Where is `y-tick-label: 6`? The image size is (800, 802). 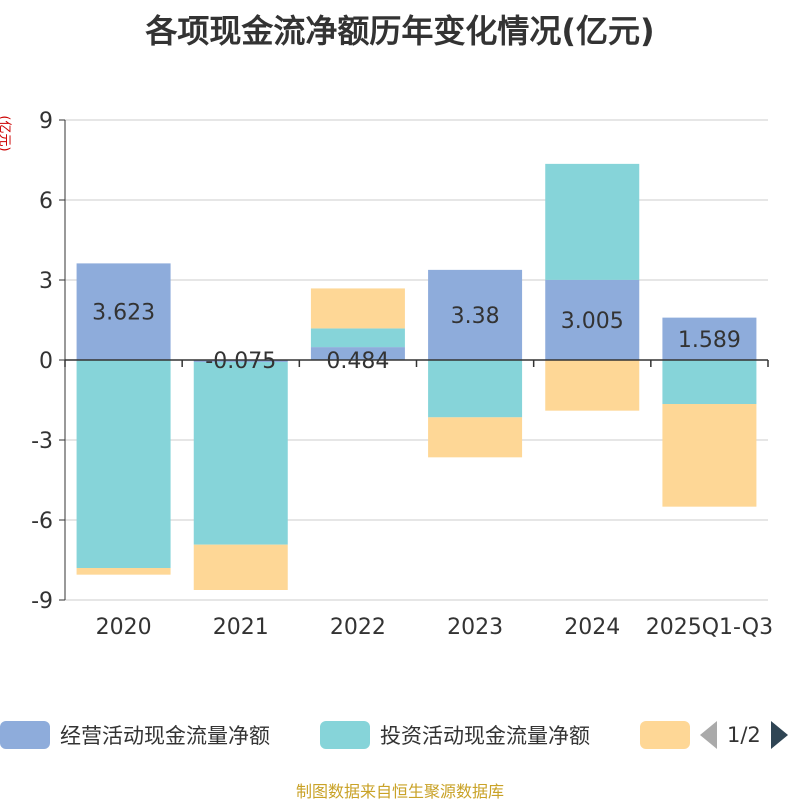 y-tick-label: 6 is located at coordinates (46, 201).